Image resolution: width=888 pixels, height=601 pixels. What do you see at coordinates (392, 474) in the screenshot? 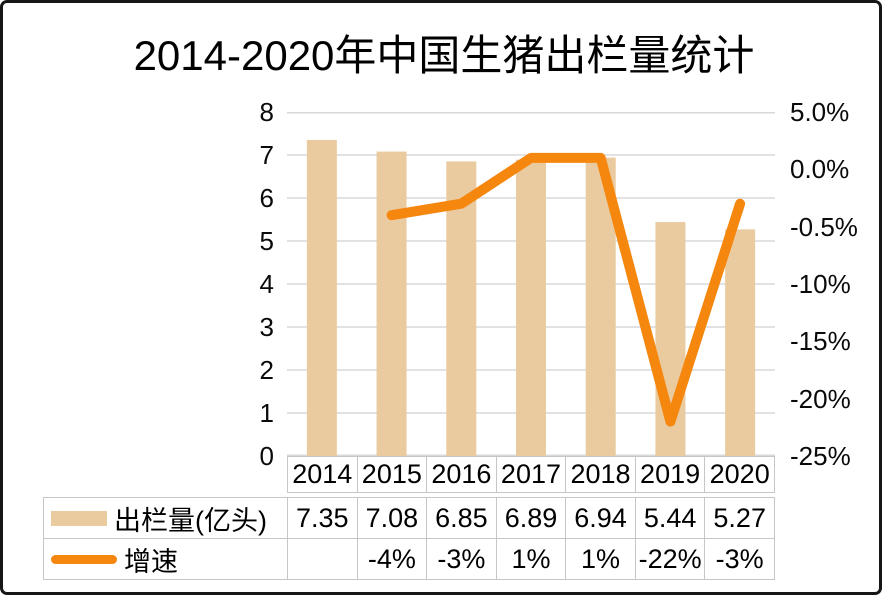
I see `category-cell: 2015` at bounding box center [392, 474].